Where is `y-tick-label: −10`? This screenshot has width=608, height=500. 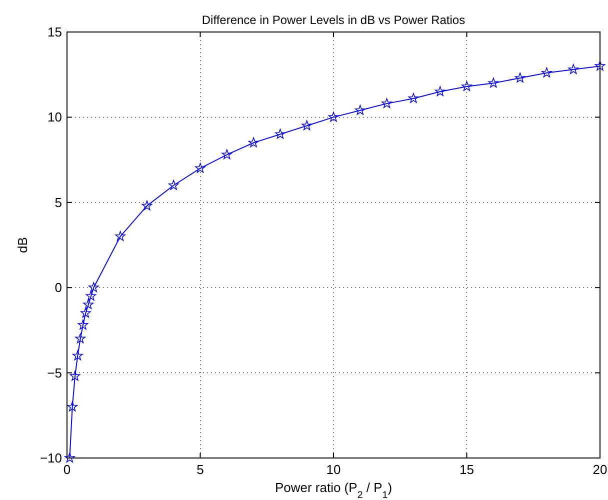 y-tick-label: −10 is located at coordinates (51, 458).